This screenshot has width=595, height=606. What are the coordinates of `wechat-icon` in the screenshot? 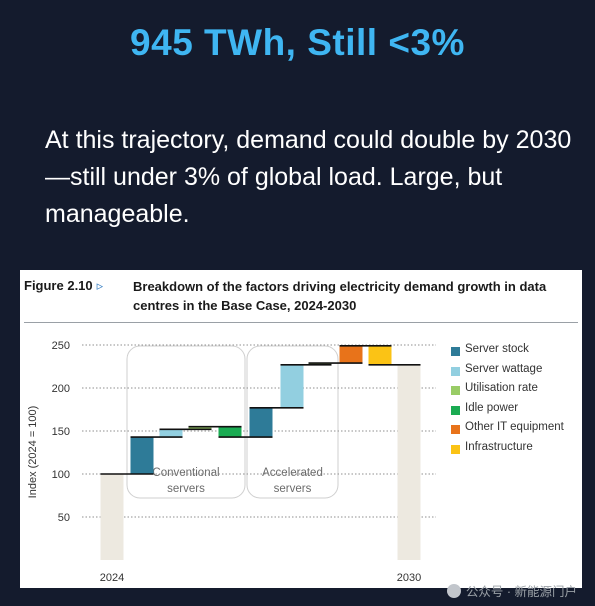 It's located at (453, 591).